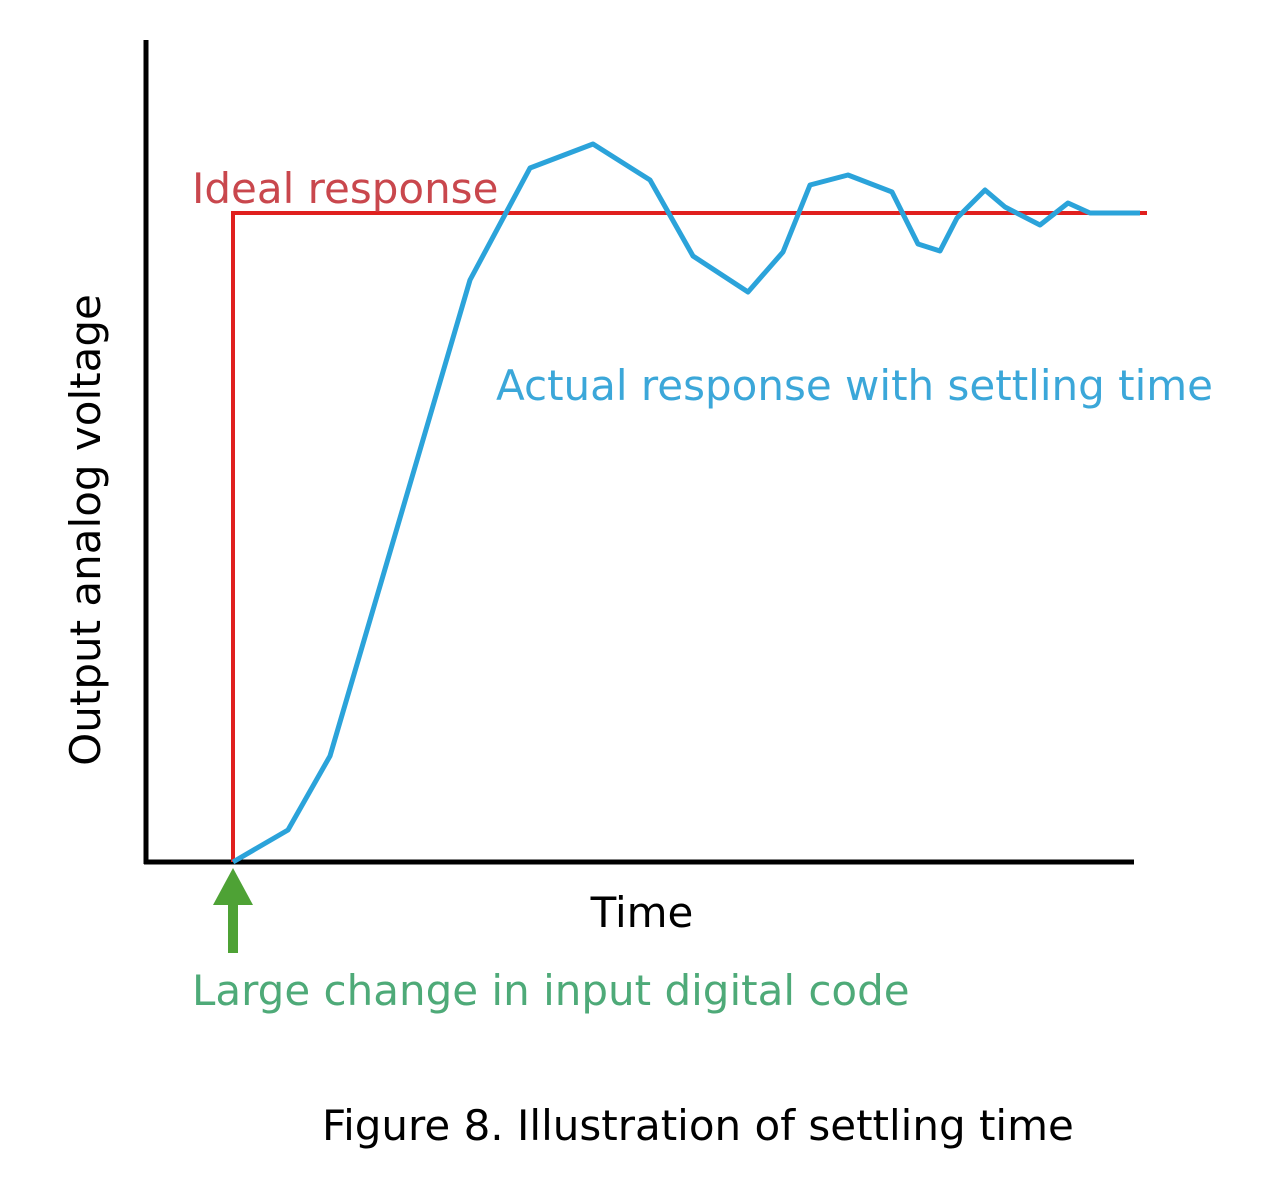 This screenshot has height=1204, width=1283. Describe the element at coordinates (698, 1125) in the screenshot. I see `caption: Figure 8. Illustration of settling time` at that location.